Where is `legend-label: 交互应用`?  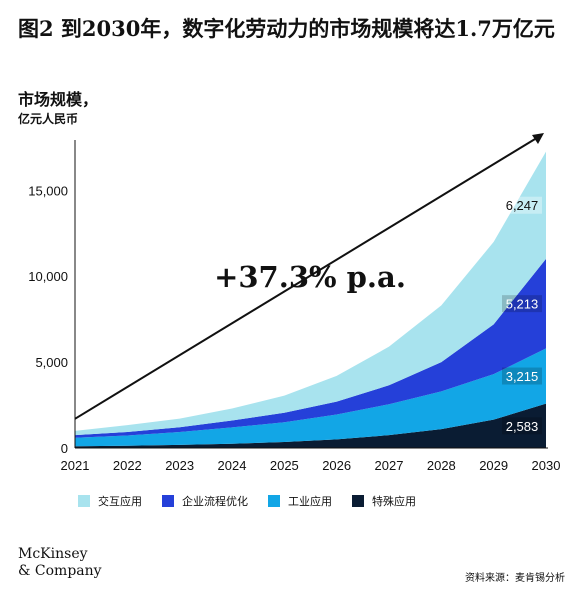 legend-label: 交互应用 is located at coordinates (120, 501).